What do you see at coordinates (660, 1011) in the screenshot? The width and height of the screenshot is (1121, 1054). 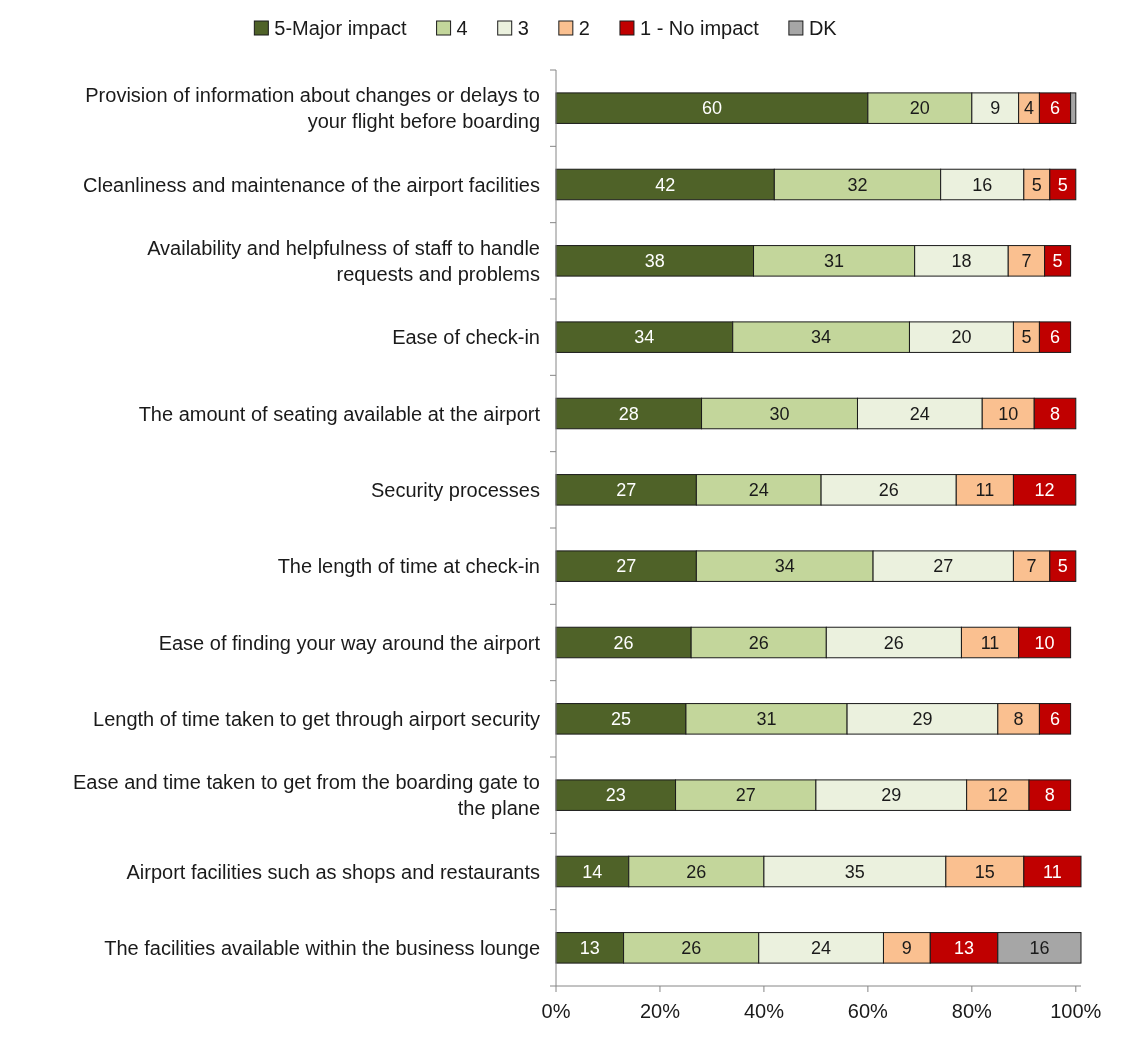 I see `x-tick-label: 20%` at bounding box center [660, 1011].